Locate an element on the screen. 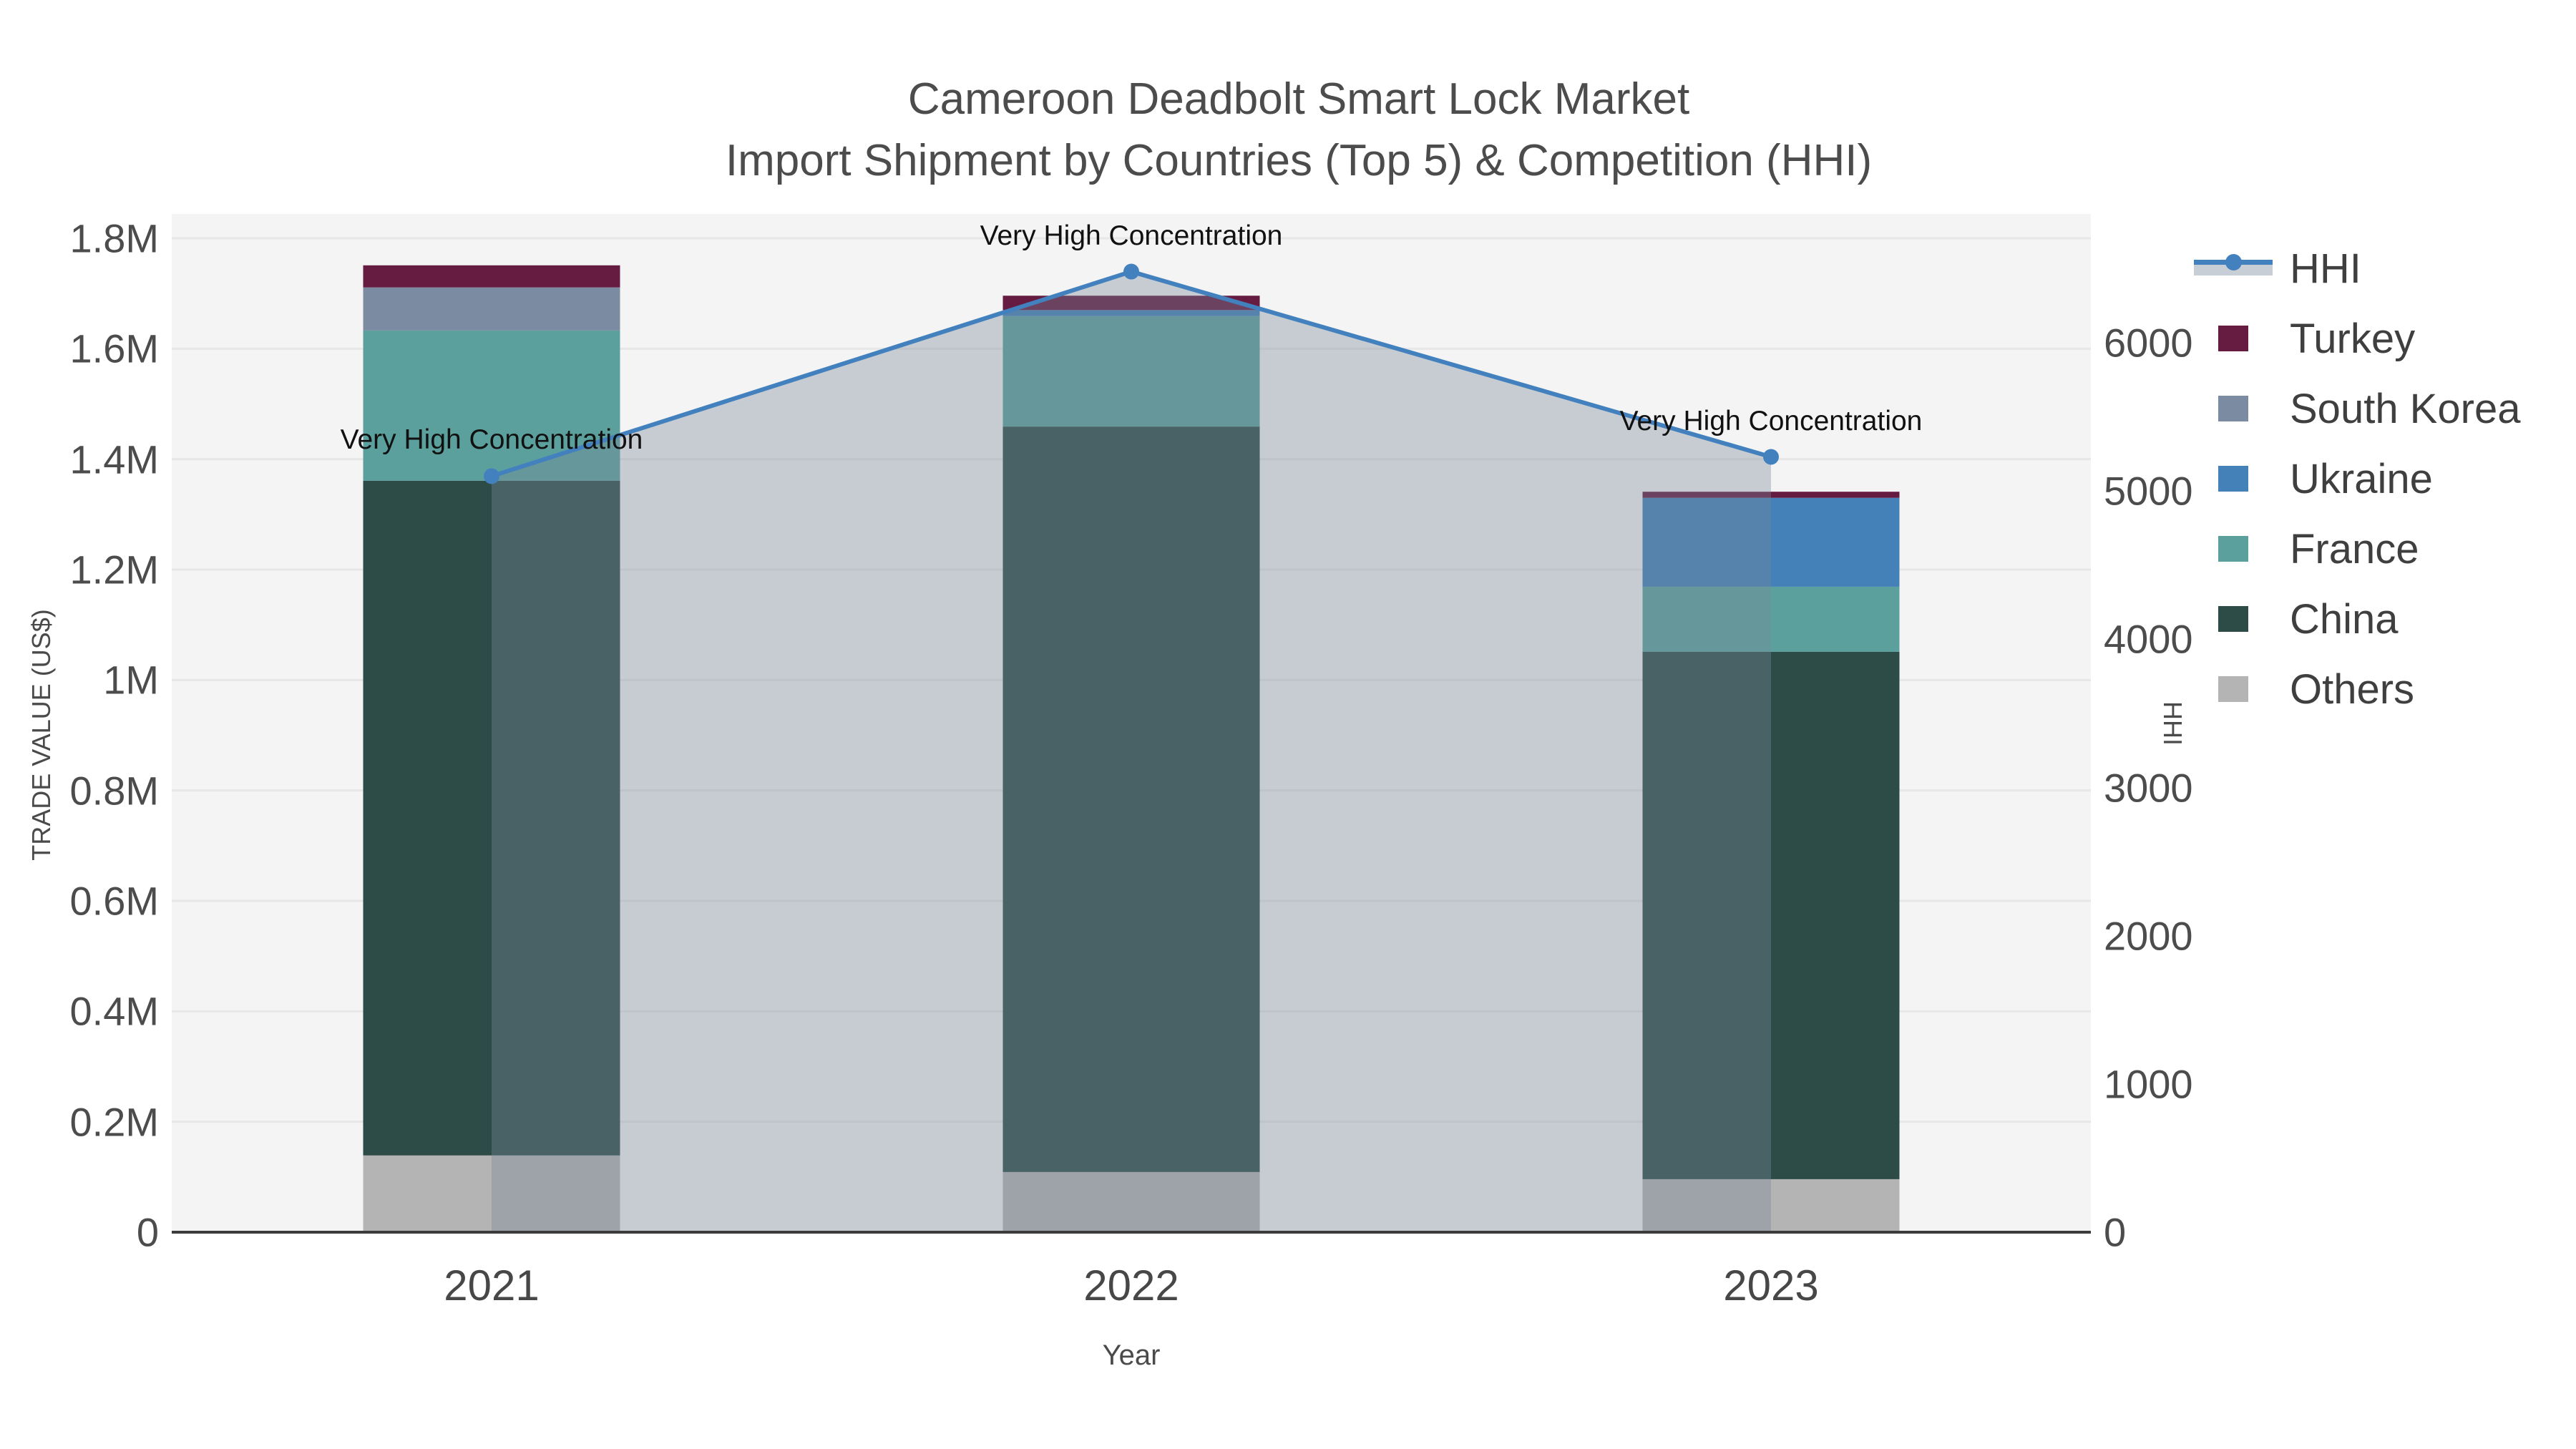 This screenshot has height=1449, width=2576. y-tick-1.2M: 1.2M is located at coordinates (114, 569).